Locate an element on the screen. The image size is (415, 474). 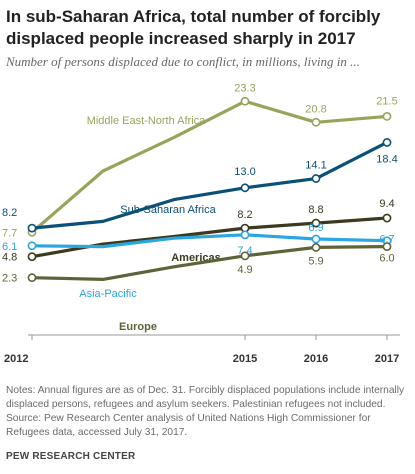
data-label-middle-east-north-africa-2015: 23.3 is located at coordinates (244, 88).